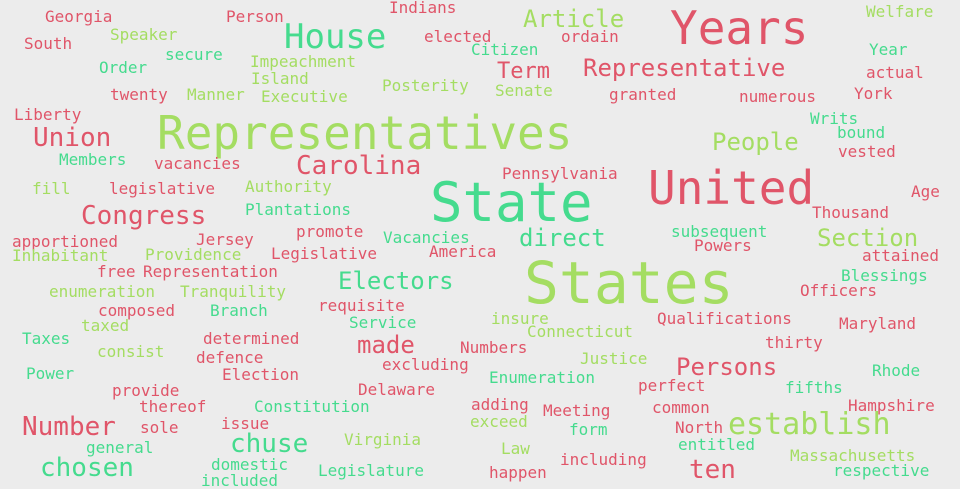 The width and height of the screenshot is (960, 489). Describe the element at coordinates (511, 202) in the screenshot. I see `word-state: State` at that location.